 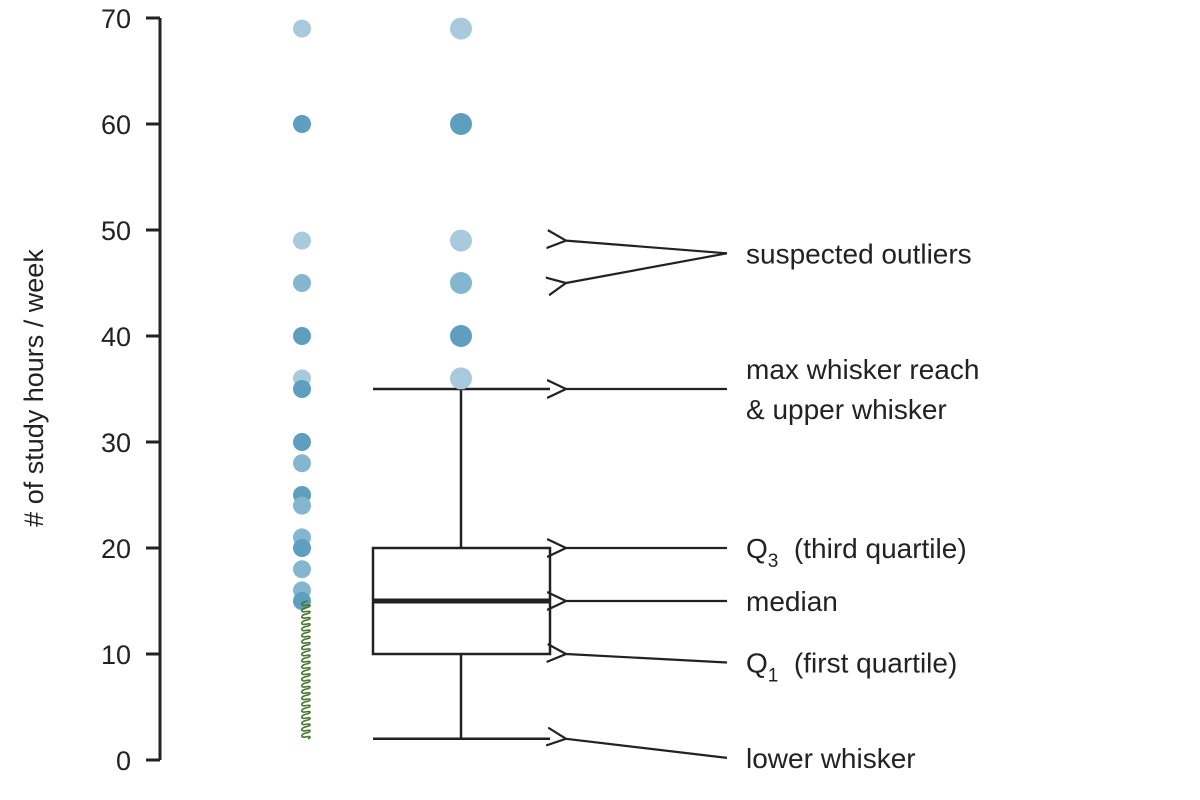 I want to click on y-tick-label: 60, so click(x=116, y=125).